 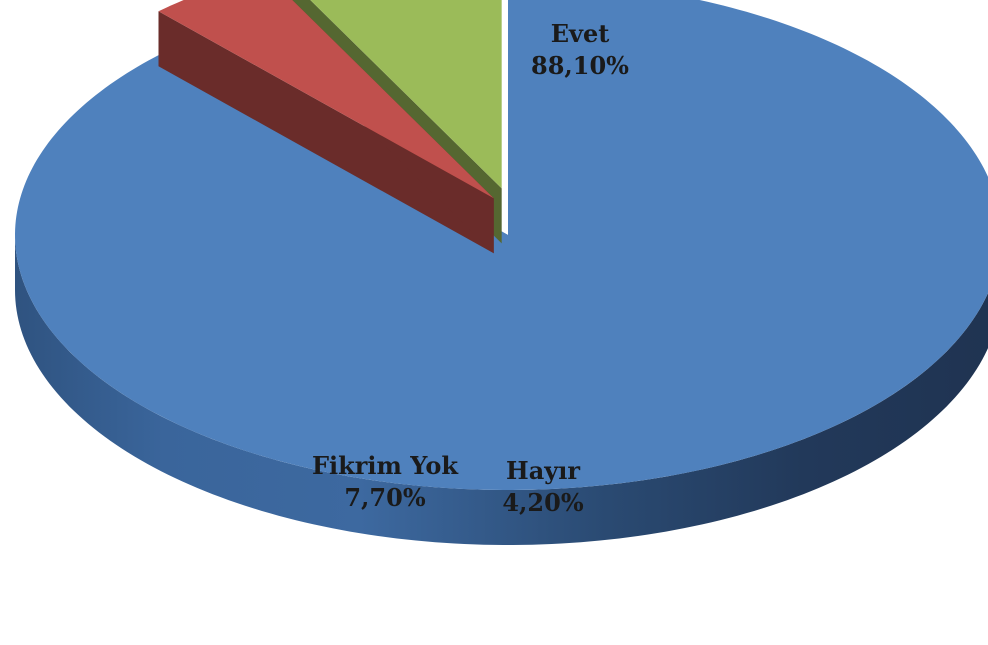 I want to click on slice-hayir, so click(x=326, y=99).